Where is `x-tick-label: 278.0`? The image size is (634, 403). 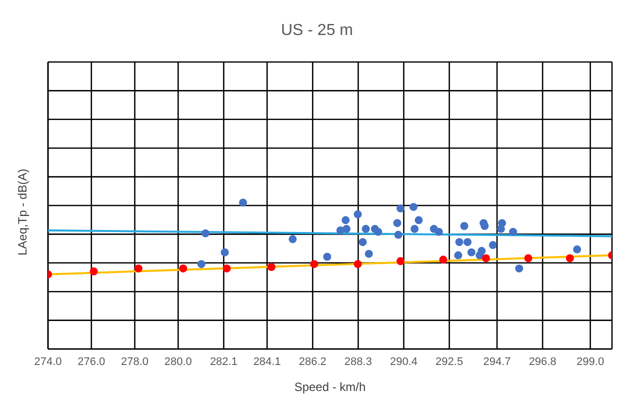
x-tick-label: 278.0 is located at coordinates (135, 362).